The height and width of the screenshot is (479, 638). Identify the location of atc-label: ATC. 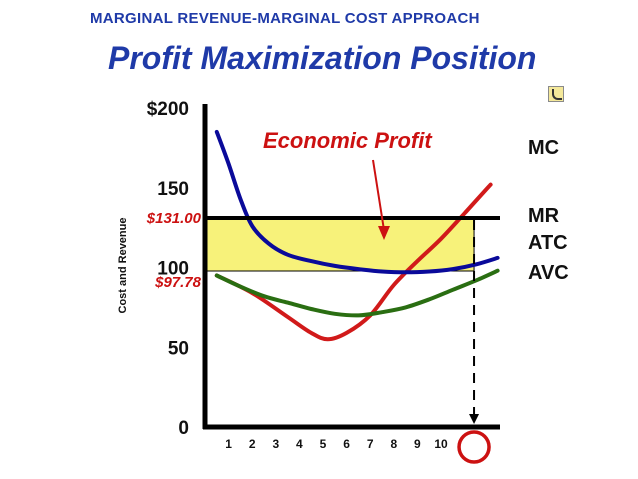
(548, 243).